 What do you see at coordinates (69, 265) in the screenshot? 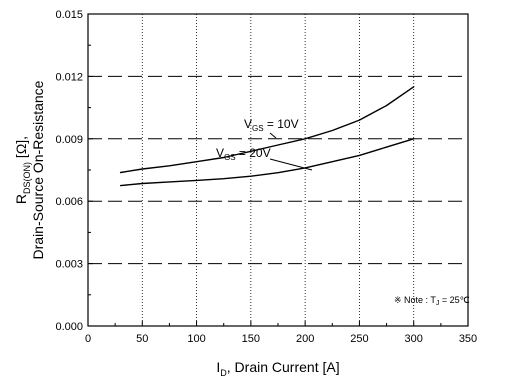
I see `y-tick-label: 0.003` at bounding box center [69, 265].